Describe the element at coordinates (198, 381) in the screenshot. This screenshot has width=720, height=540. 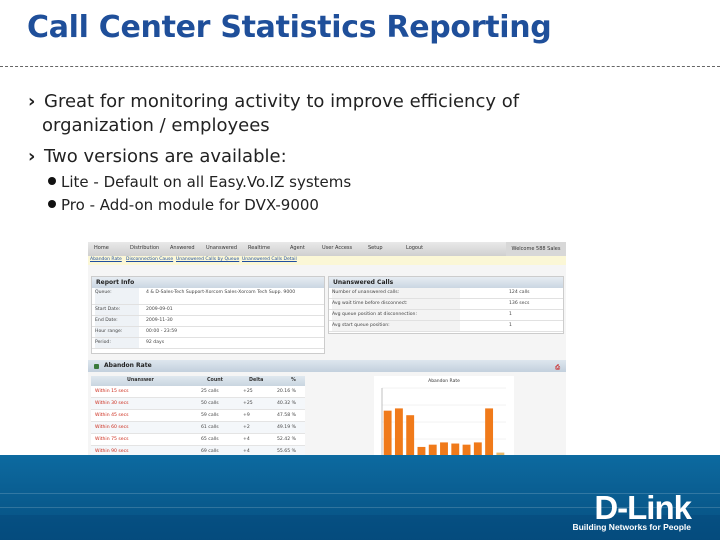
I see `table-header: Unanswer Count Delta %` at that location.